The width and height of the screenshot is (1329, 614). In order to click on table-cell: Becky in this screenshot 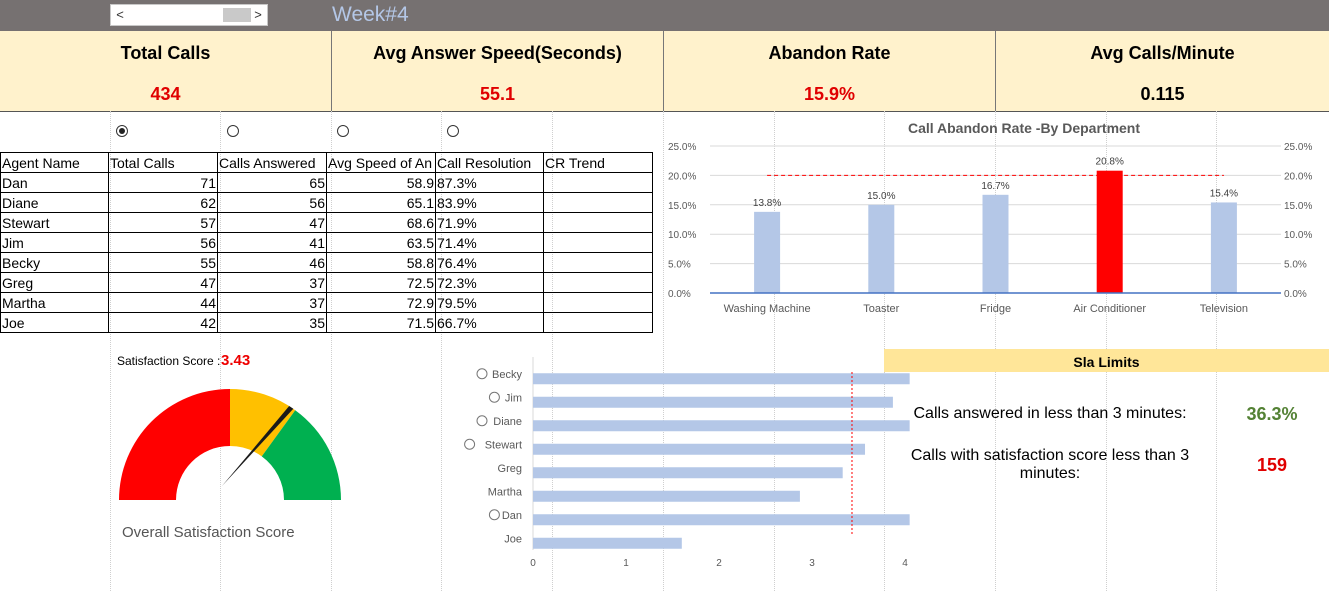, I will do `click(54, 262)`.